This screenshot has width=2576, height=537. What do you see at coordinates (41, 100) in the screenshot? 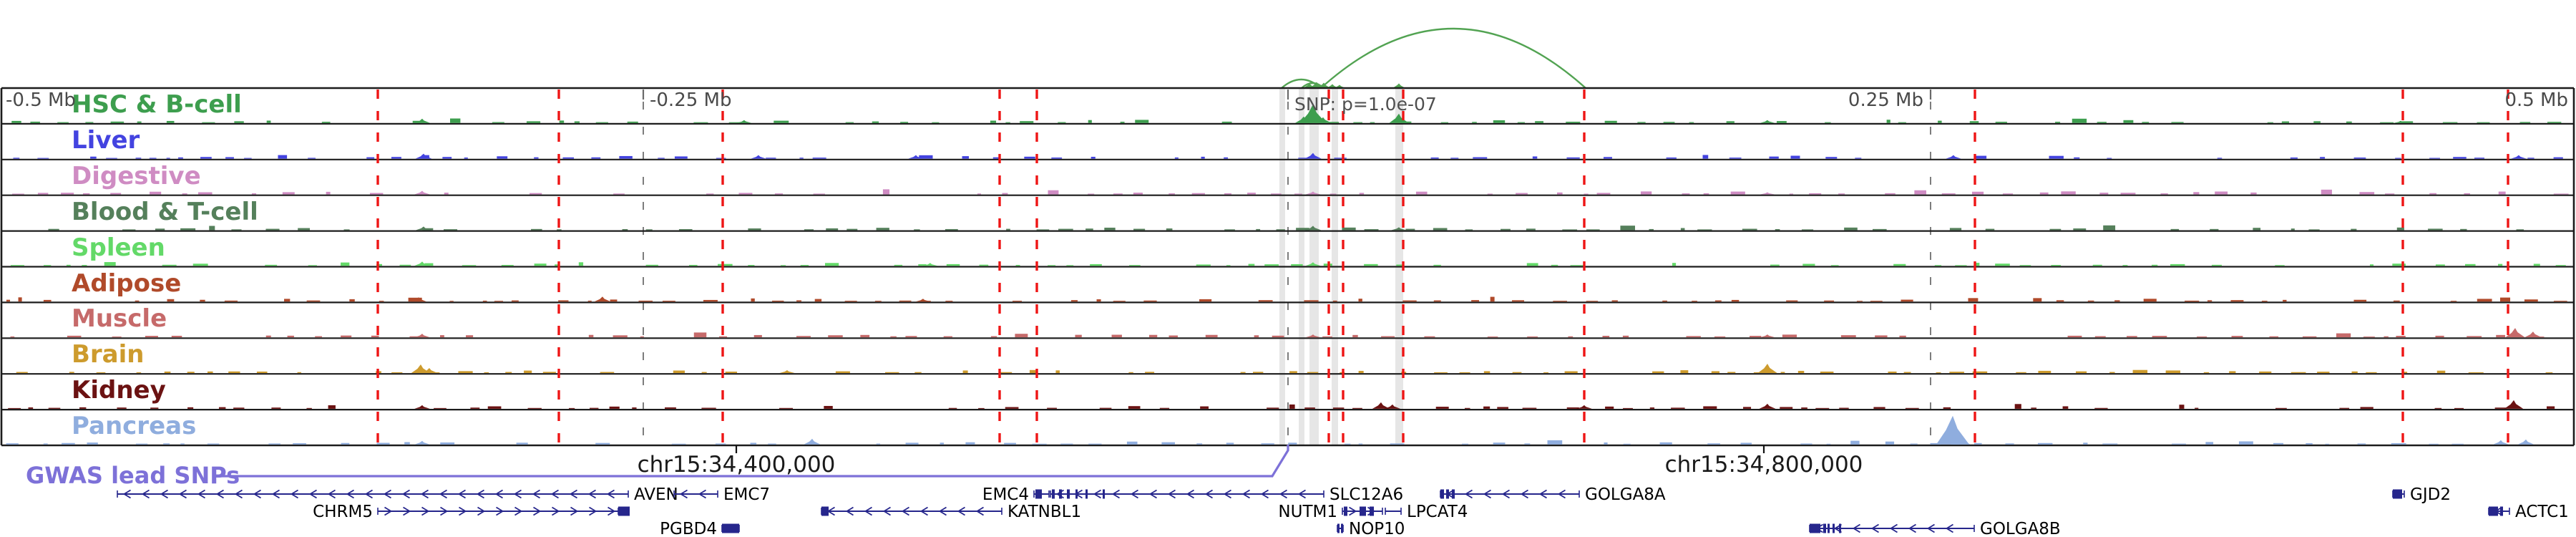
I see `ruler-label-0-5-mb: -0.5 Mb` at bounding box center [41, 100].